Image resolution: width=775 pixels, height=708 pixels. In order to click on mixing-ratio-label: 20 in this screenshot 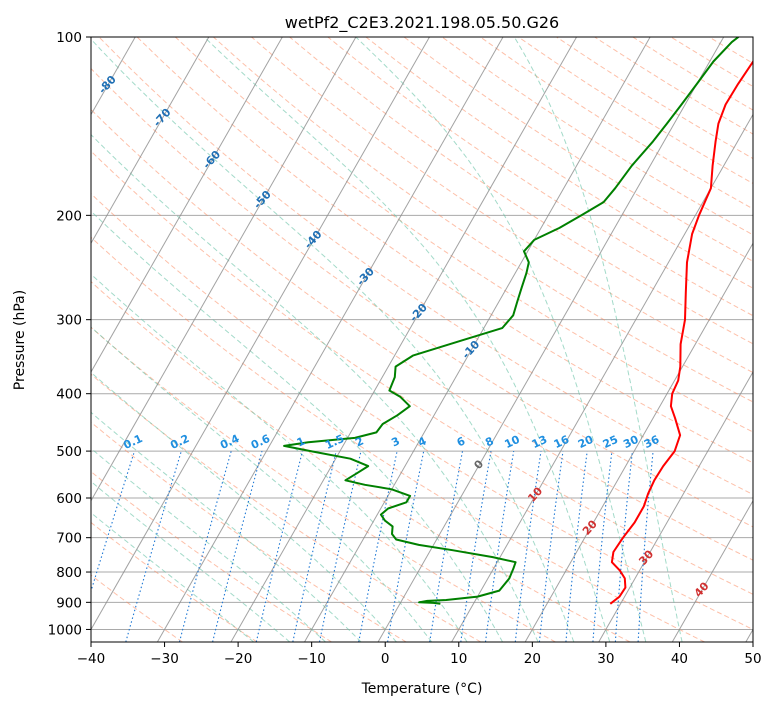, I will do `click(586, 442)`.